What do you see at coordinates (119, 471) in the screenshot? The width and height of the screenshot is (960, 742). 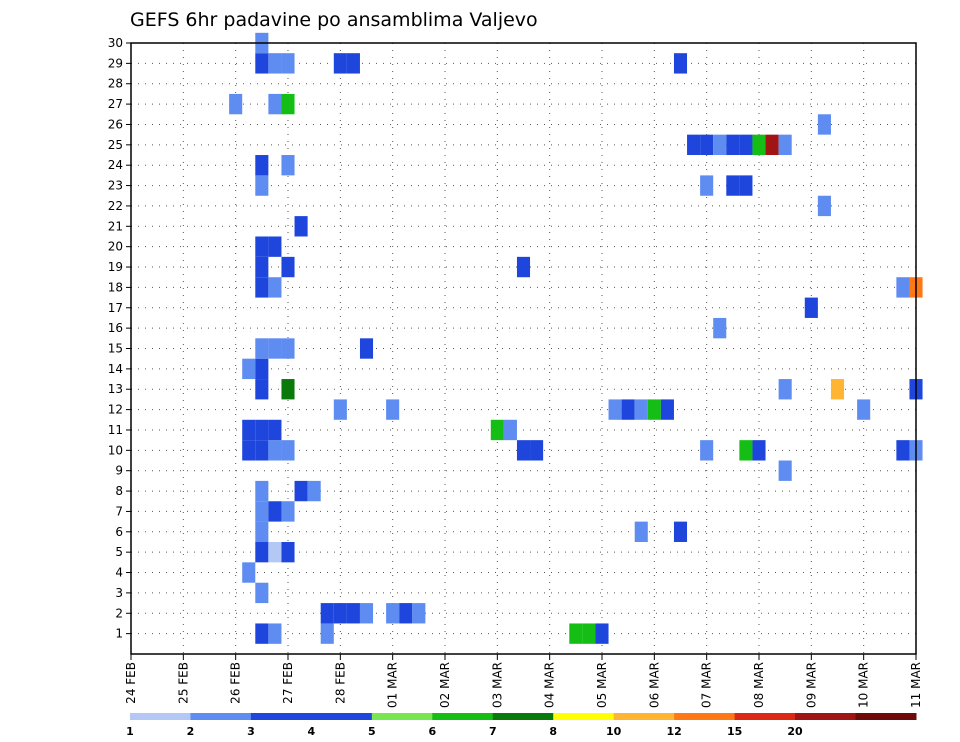 I see `y-tick-label: 9` at bounding box center [119, 471].